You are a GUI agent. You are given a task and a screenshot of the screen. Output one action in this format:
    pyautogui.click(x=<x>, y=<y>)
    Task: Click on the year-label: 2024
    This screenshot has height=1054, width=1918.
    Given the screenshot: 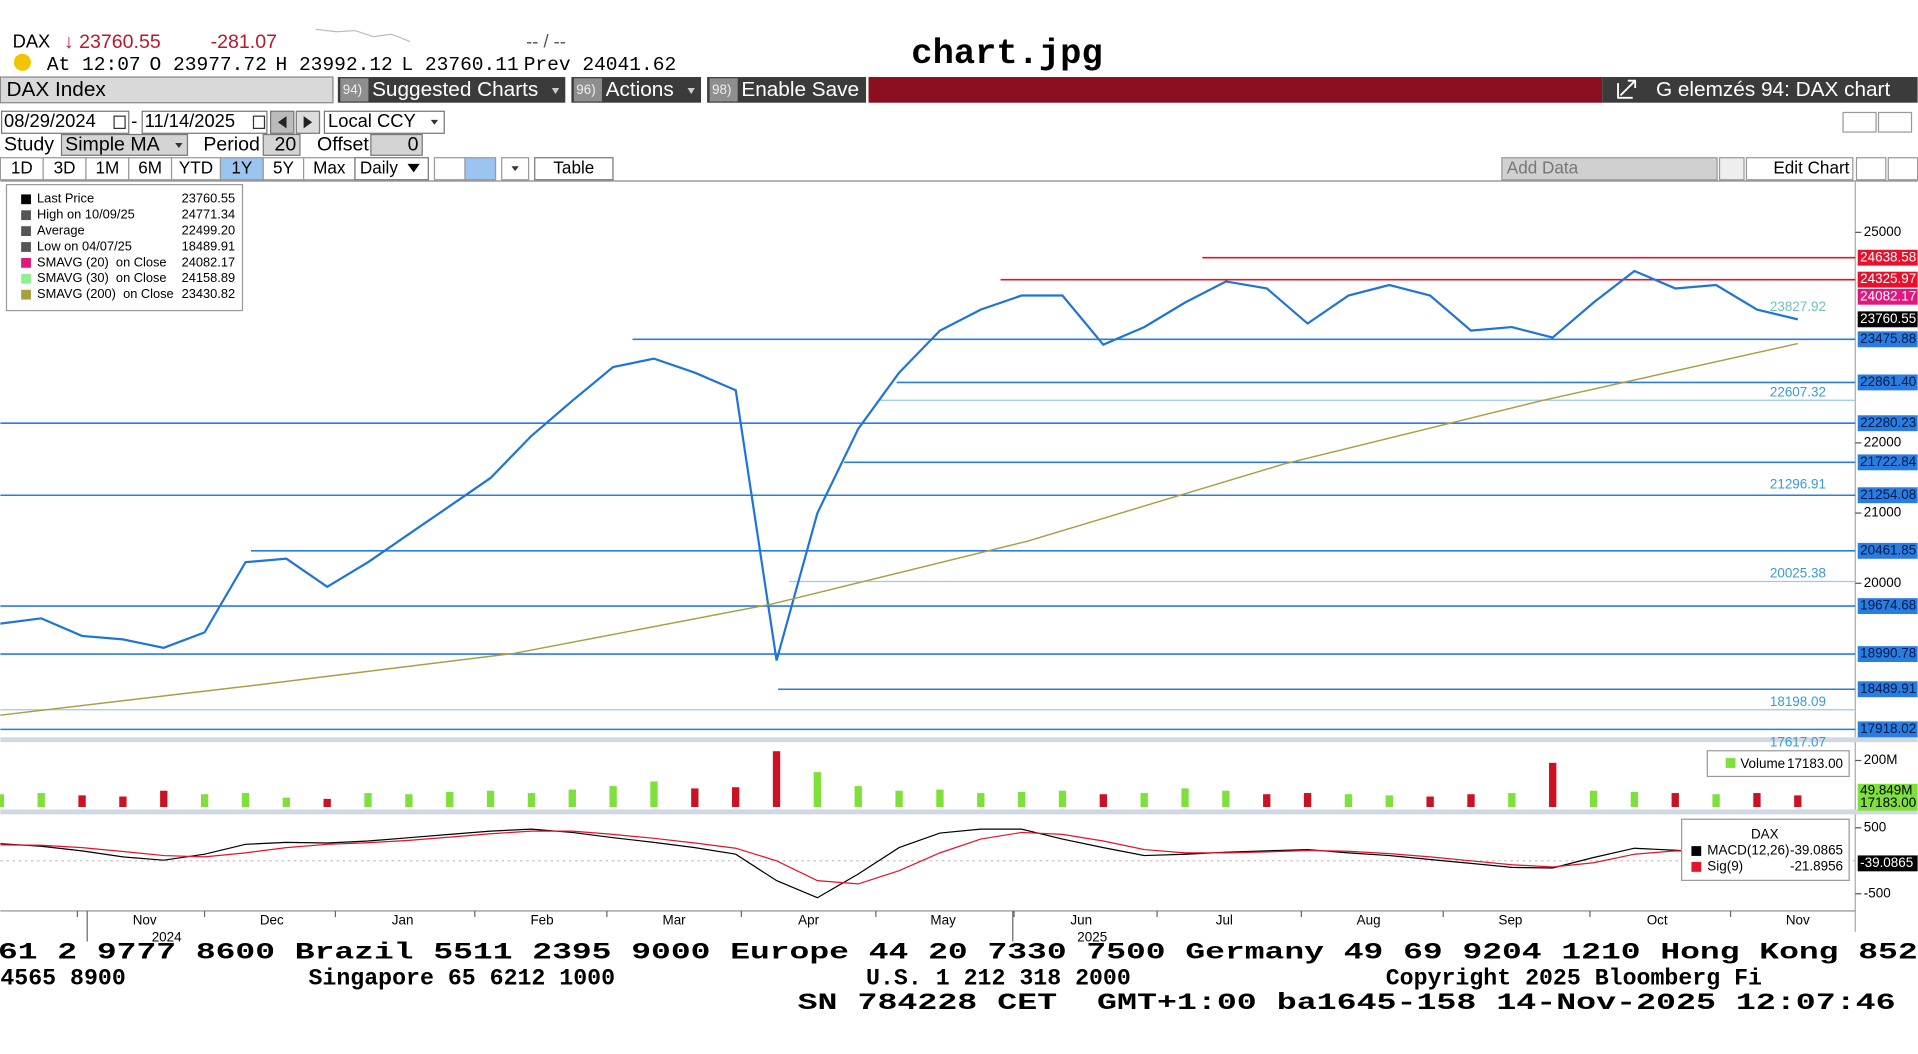 What is the action you would take?
    pyautogui.click(x=167, y=936)
    